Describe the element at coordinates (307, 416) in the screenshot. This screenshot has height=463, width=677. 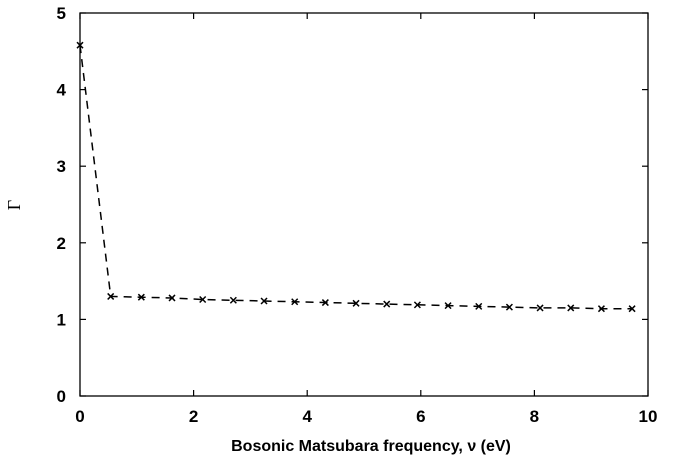
I see `x-tick-label: 4` at that location.